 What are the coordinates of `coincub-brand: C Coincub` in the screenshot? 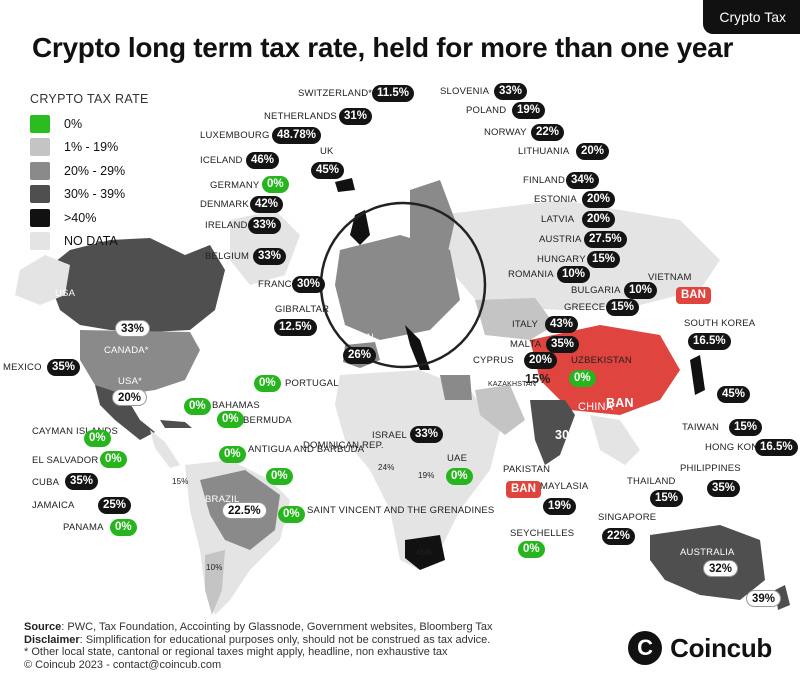 It's located at (700, 648).